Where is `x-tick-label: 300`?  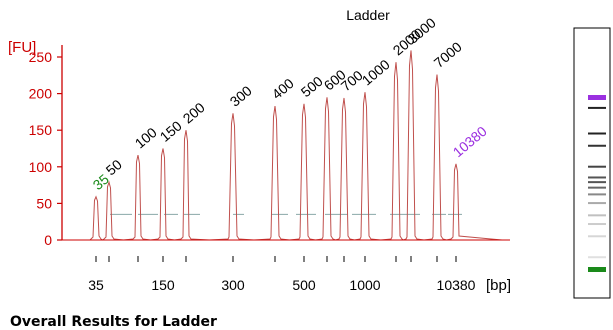 x-tick-label: 300 is located at coordinates (233, 285).